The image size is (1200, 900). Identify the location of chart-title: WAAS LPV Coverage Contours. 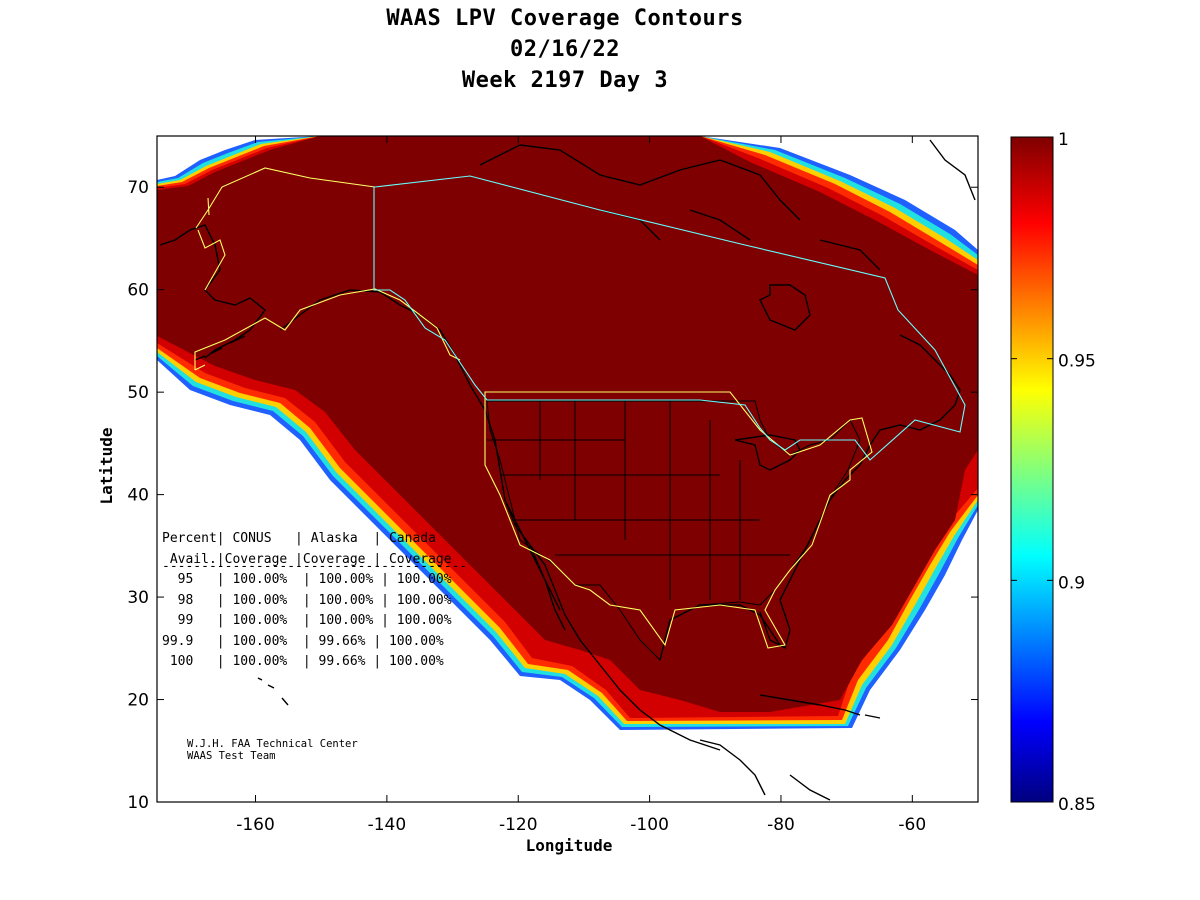
(565, 18).